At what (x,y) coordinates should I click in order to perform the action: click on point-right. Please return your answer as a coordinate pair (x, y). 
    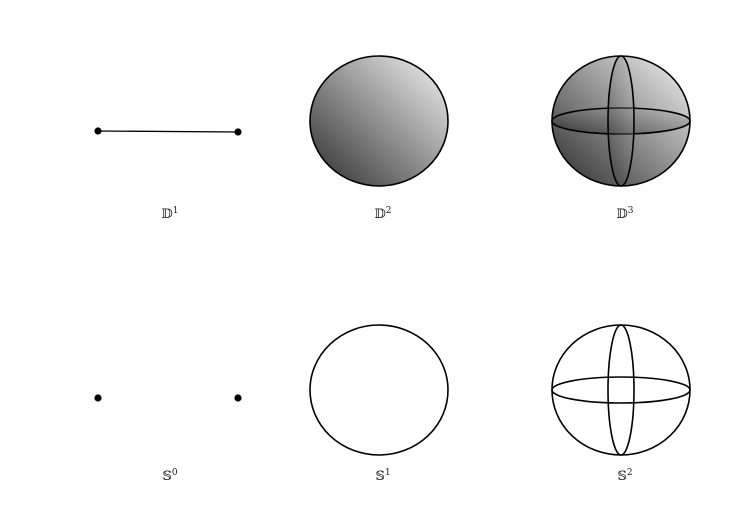
    Looking at the image, I should click on (238, 398).